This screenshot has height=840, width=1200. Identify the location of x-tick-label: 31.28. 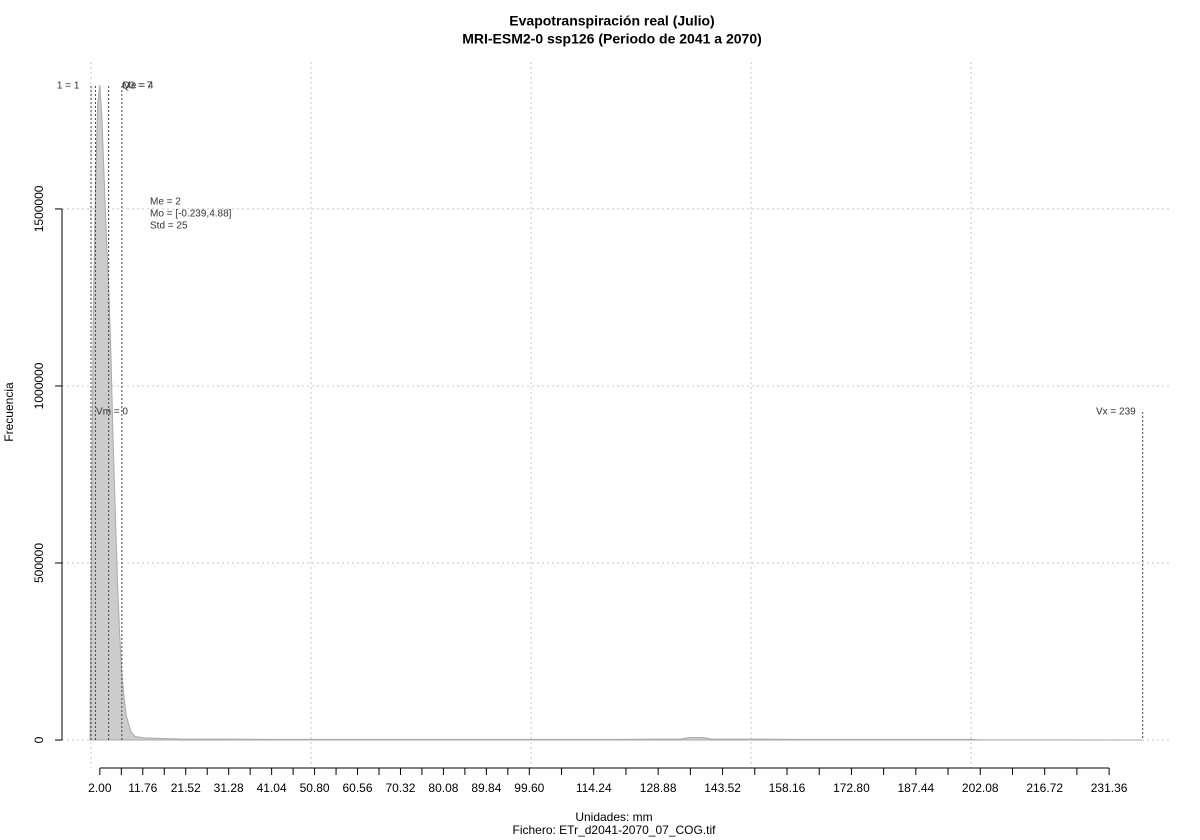
(229, 788).